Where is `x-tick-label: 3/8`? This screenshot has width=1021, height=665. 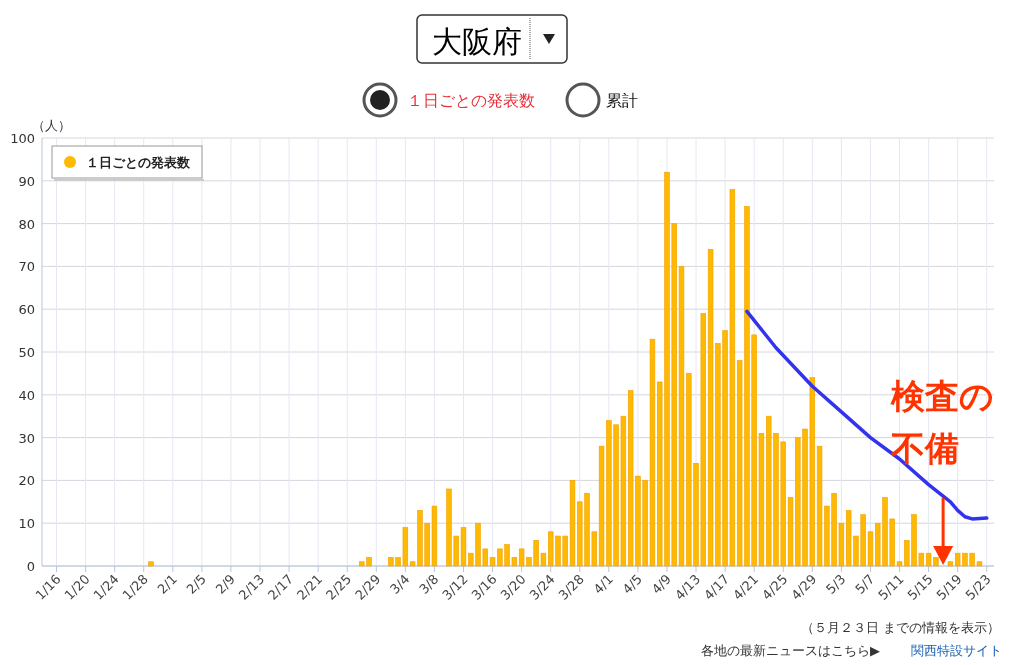 x-tick-label: 3/8 is located at coordinates (429, 584).